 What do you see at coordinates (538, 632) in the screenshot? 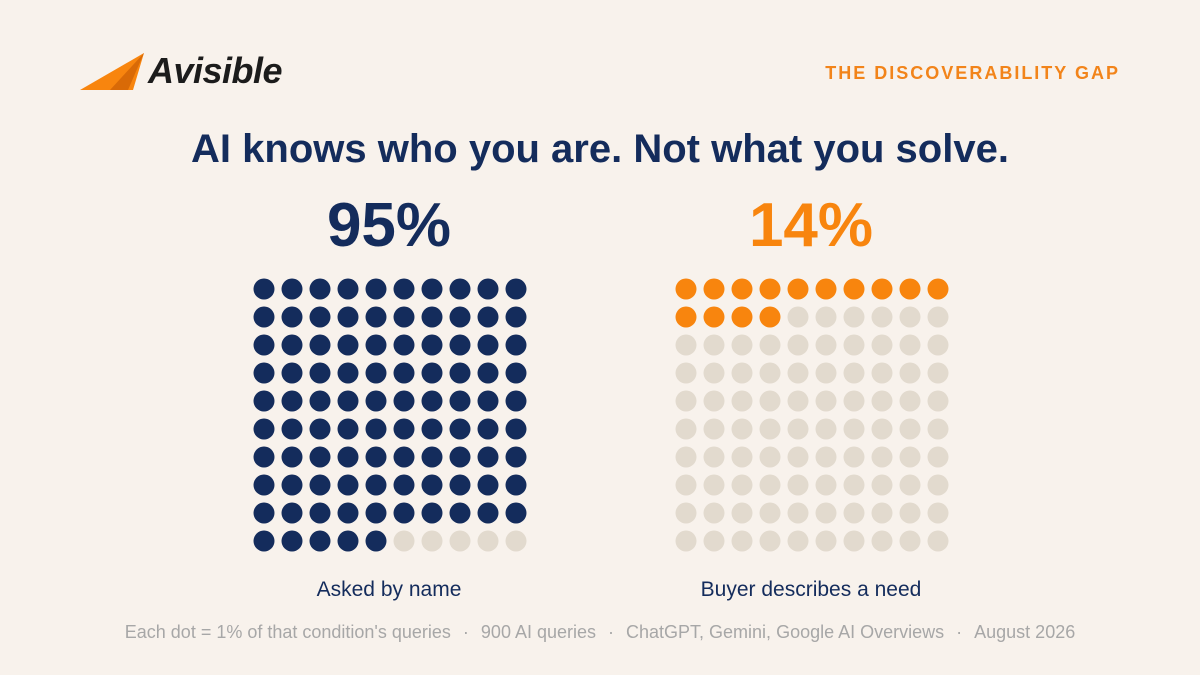
I see `footer-item: 900 AI queries` at bounding box center [538, 632].